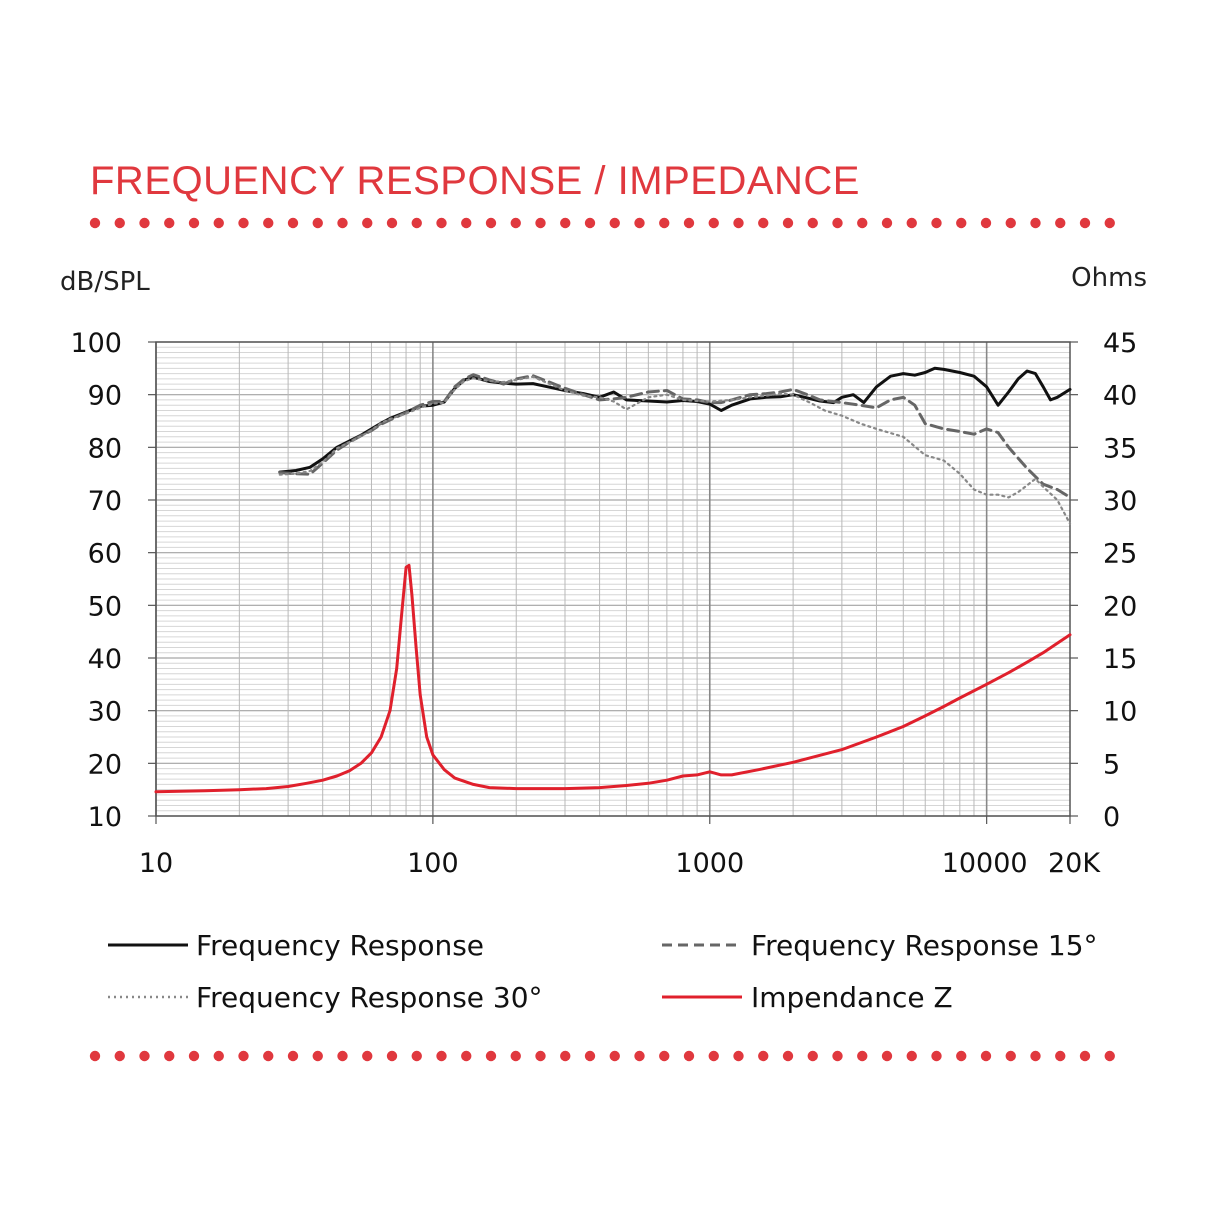  Describe the element at coordinates (105, 396) in the screenshot. I see `left-tick-label: 90` at that location.